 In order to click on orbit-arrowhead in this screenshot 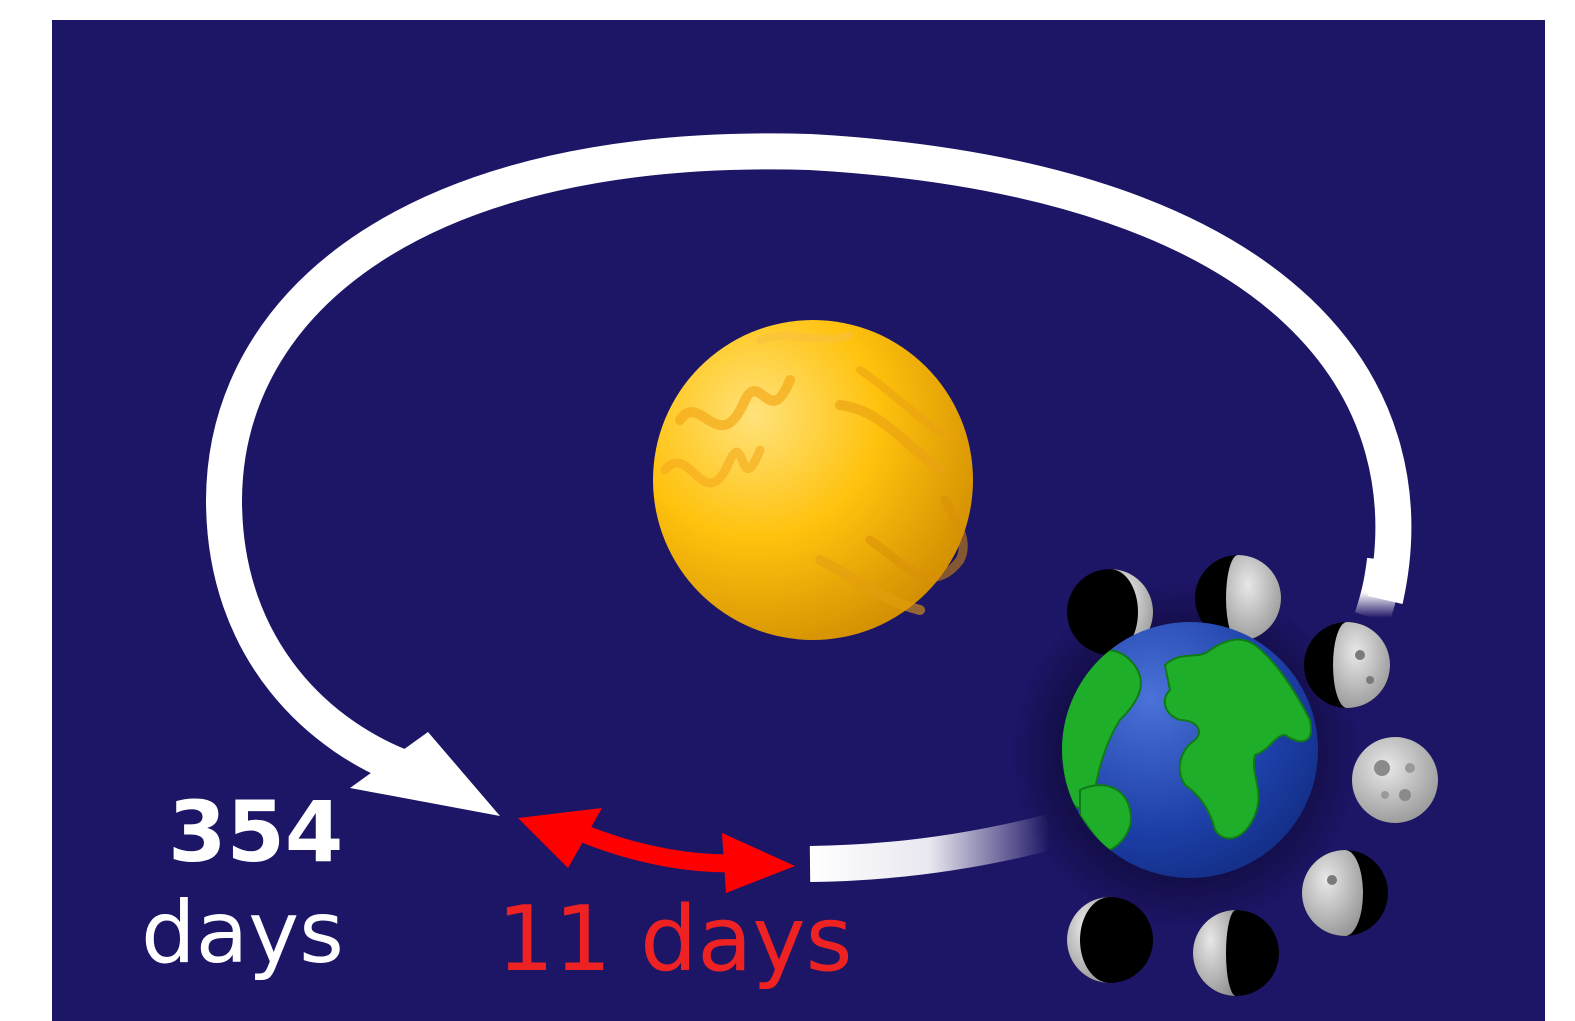, I will do `click(425, 774)`.